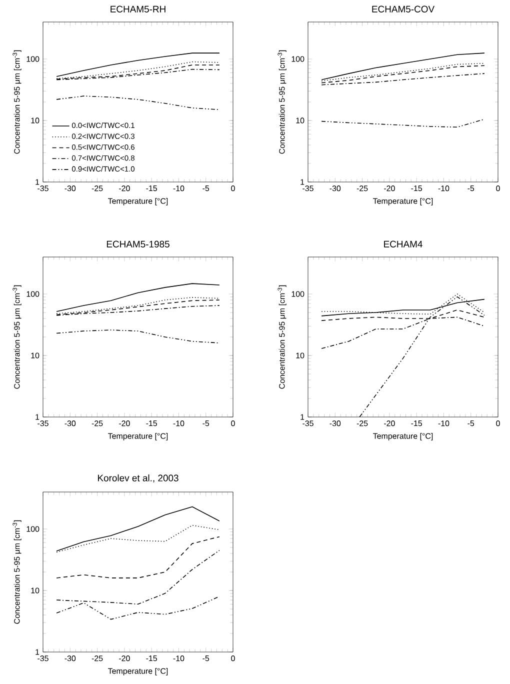 The width and height of the screenshot is (510, 684). Describe the element at coordinates (403, 9) in the screenshot. I see `chart-title: ECHAM5-COV` at that location.